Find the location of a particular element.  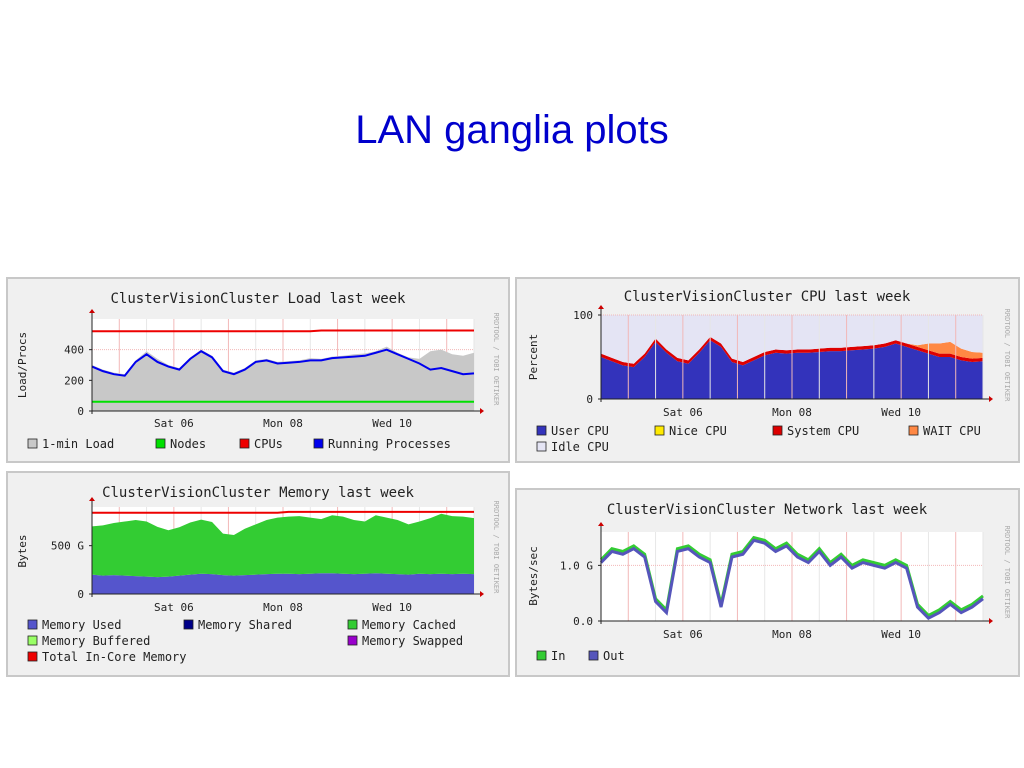

legend-label-running-processes: Running Processes is located at coordinates (389, 444).